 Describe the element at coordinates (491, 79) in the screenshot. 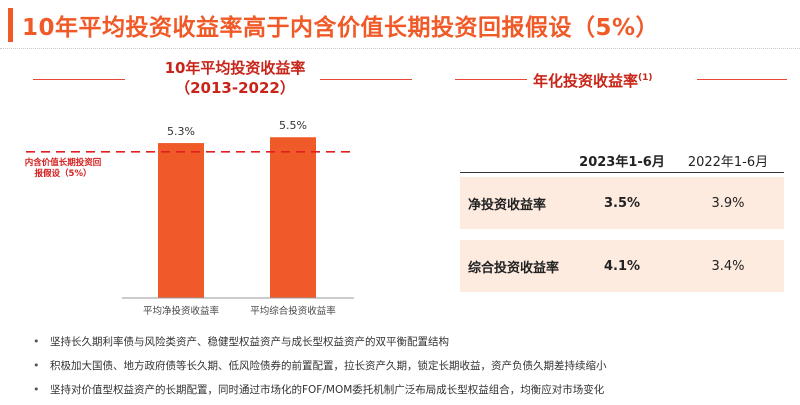

I see `right-title-rule-left` at that location.